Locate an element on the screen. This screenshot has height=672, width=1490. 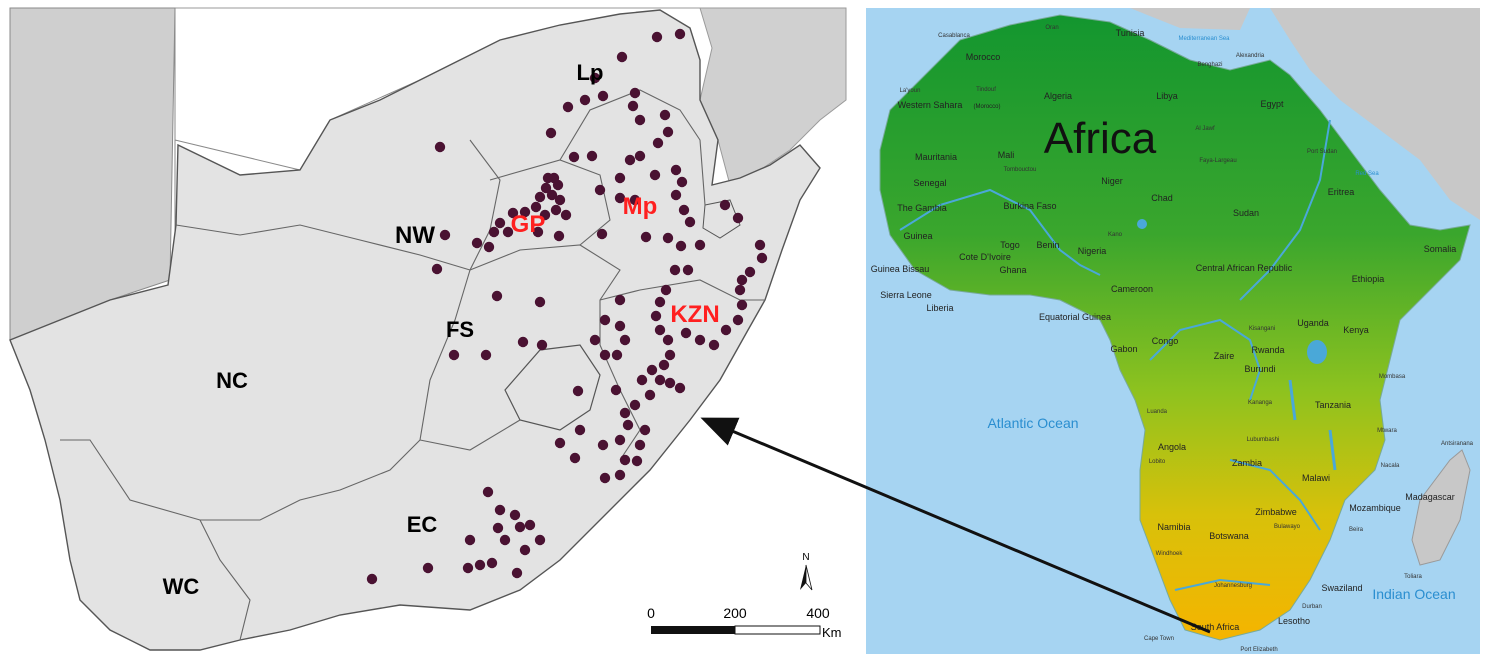
province-label-ec: EC is located at coordinates (422, 524).